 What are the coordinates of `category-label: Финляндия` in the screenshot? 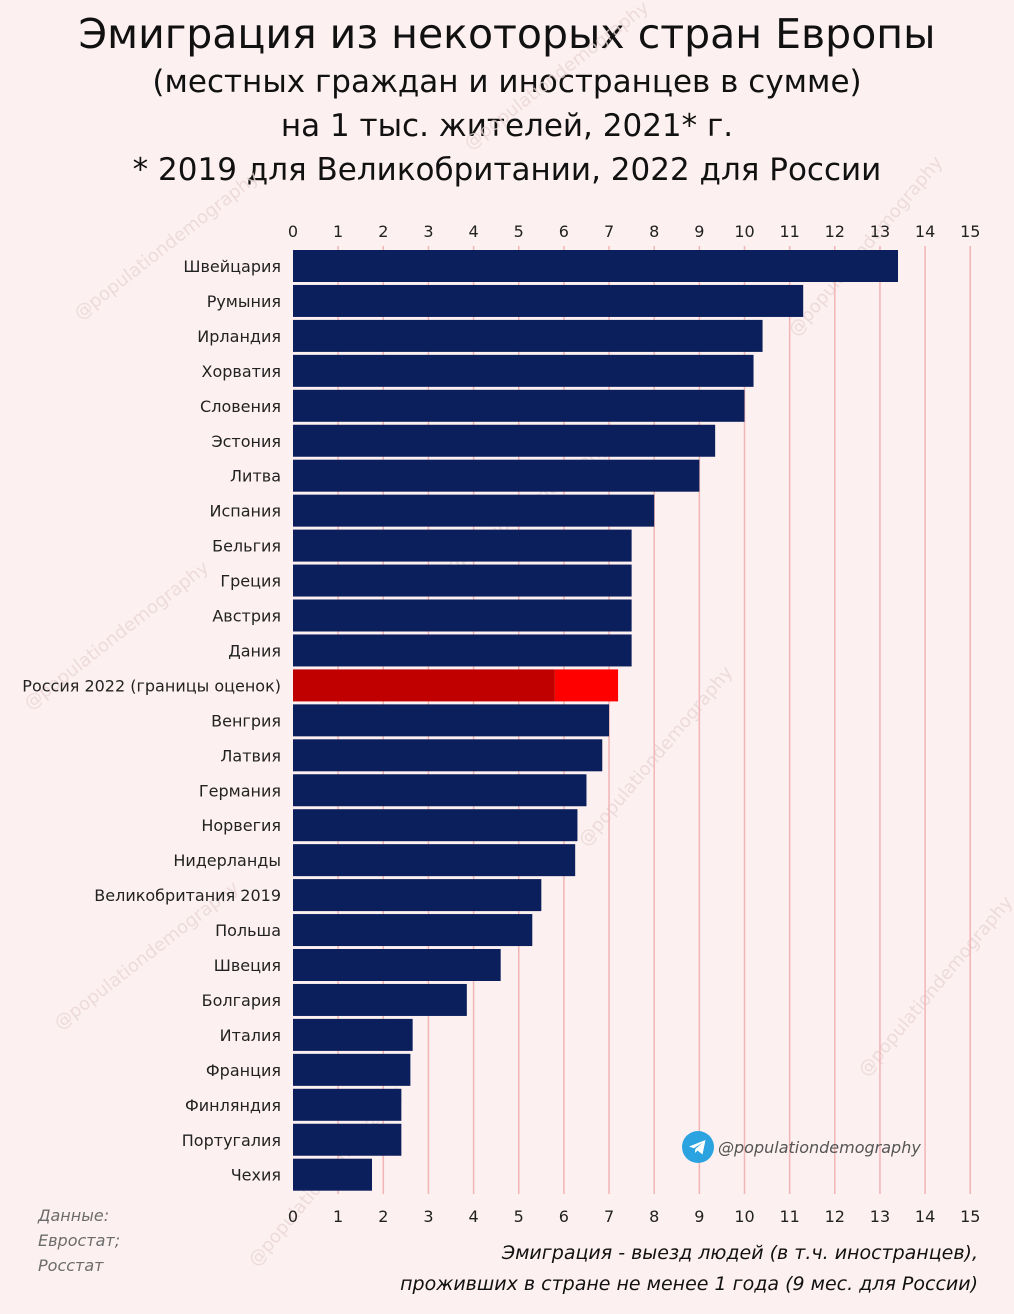 It's located at (233, 1105).